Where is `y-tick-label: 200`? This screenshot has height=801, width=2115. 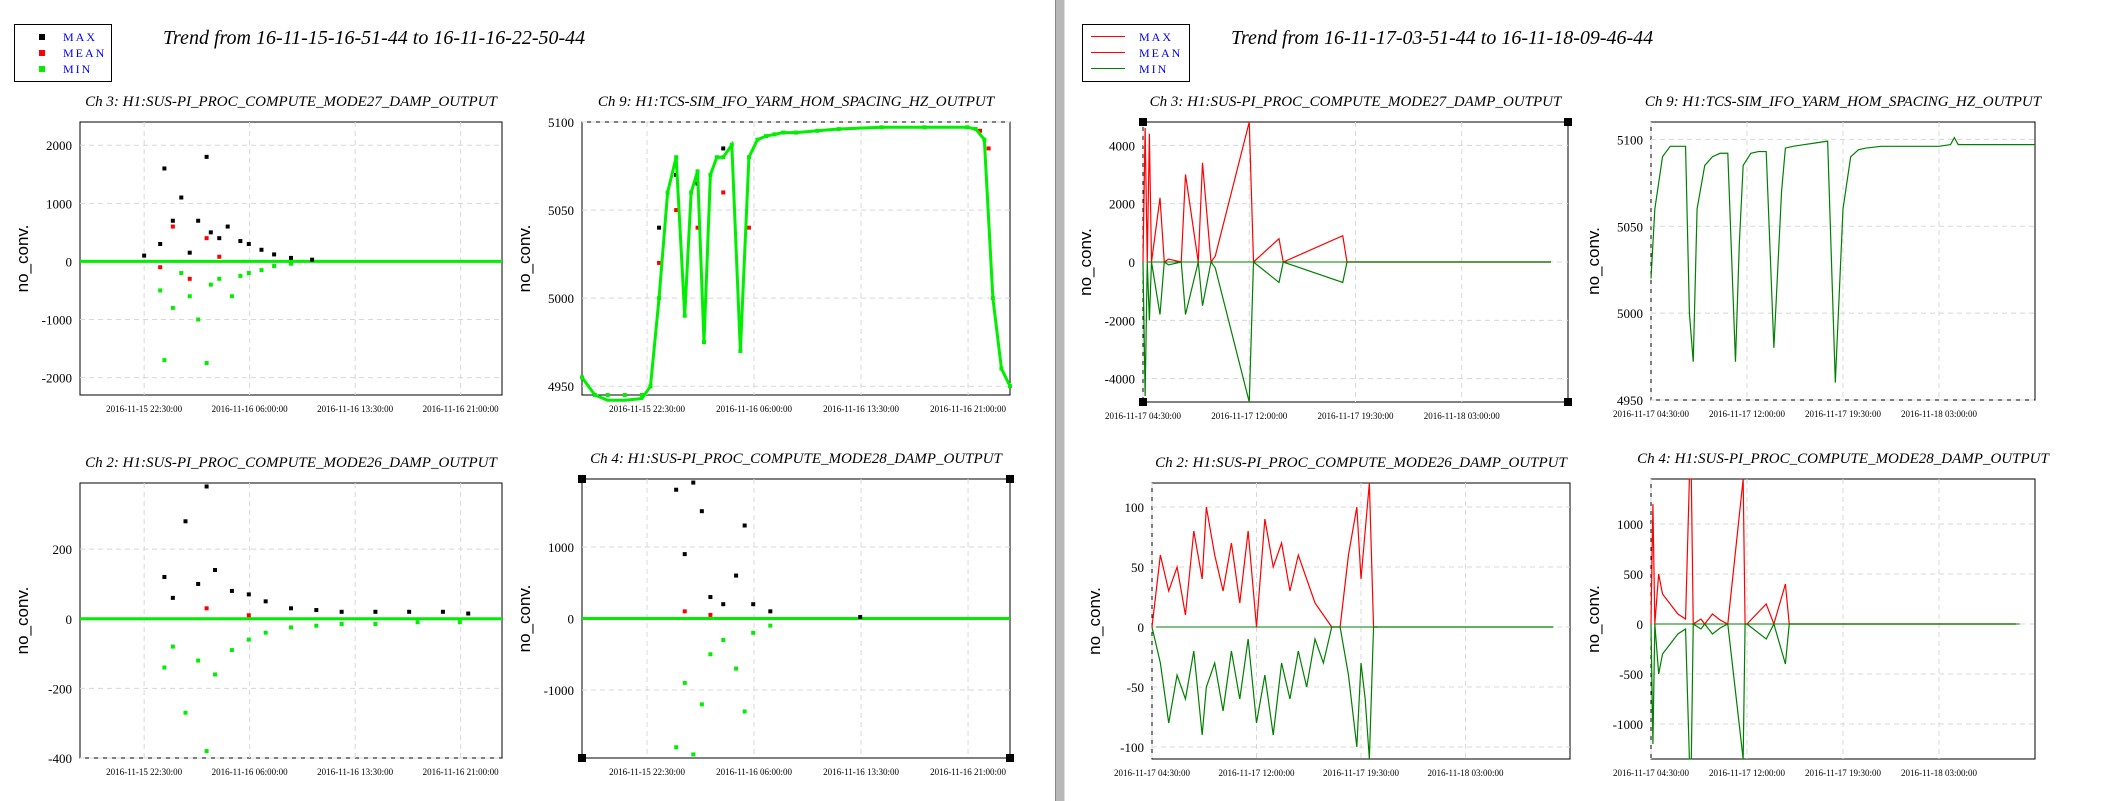 y-tick-label: 200 is located at coordinates (63, 549).